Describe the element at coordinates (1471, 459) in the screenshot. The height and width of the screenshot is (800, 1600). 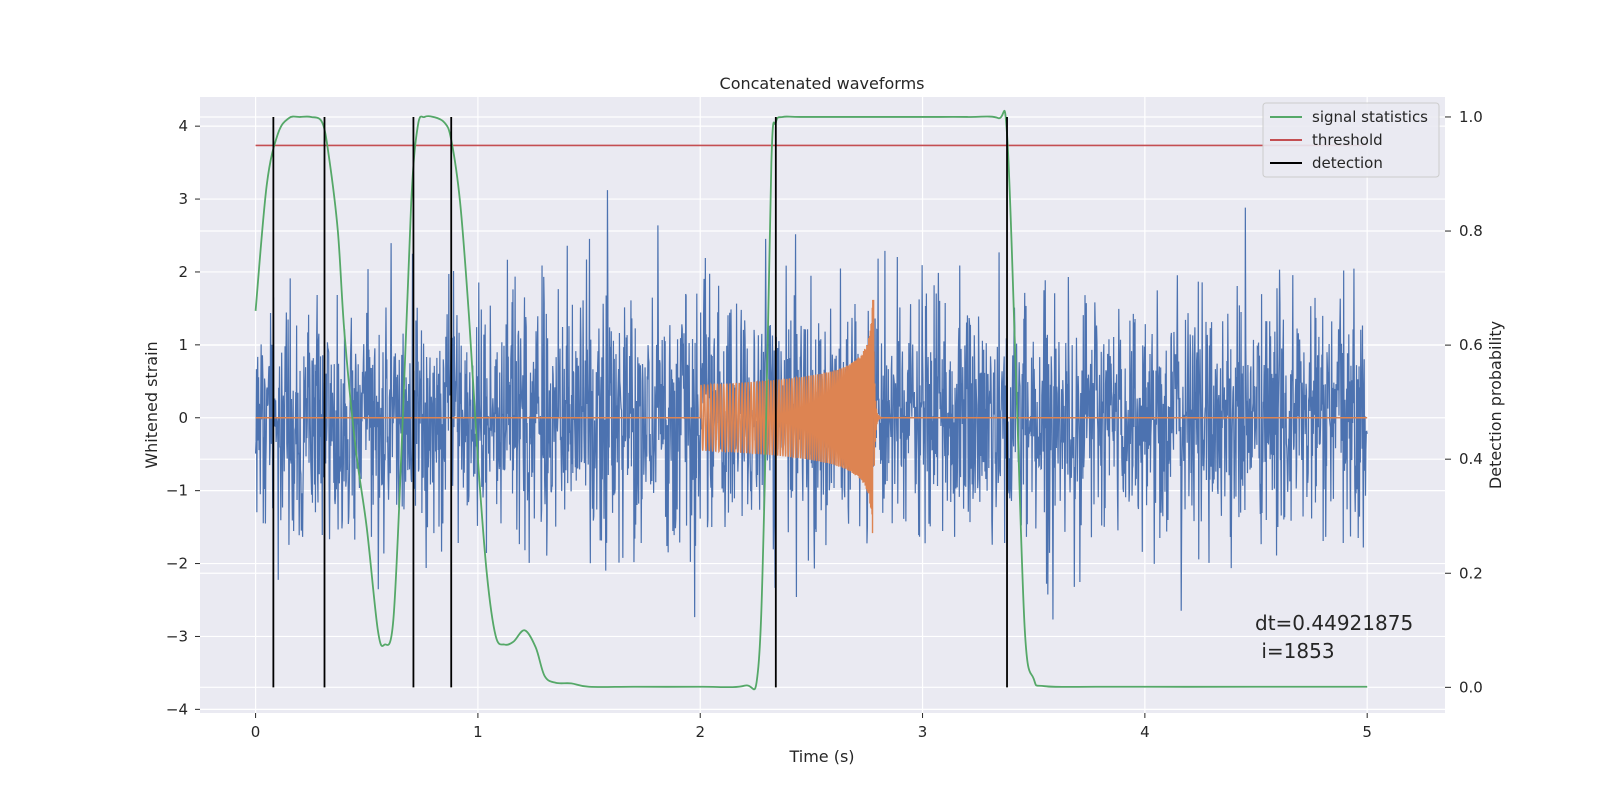
I see `y2-tick-label: 0.4` at that location.